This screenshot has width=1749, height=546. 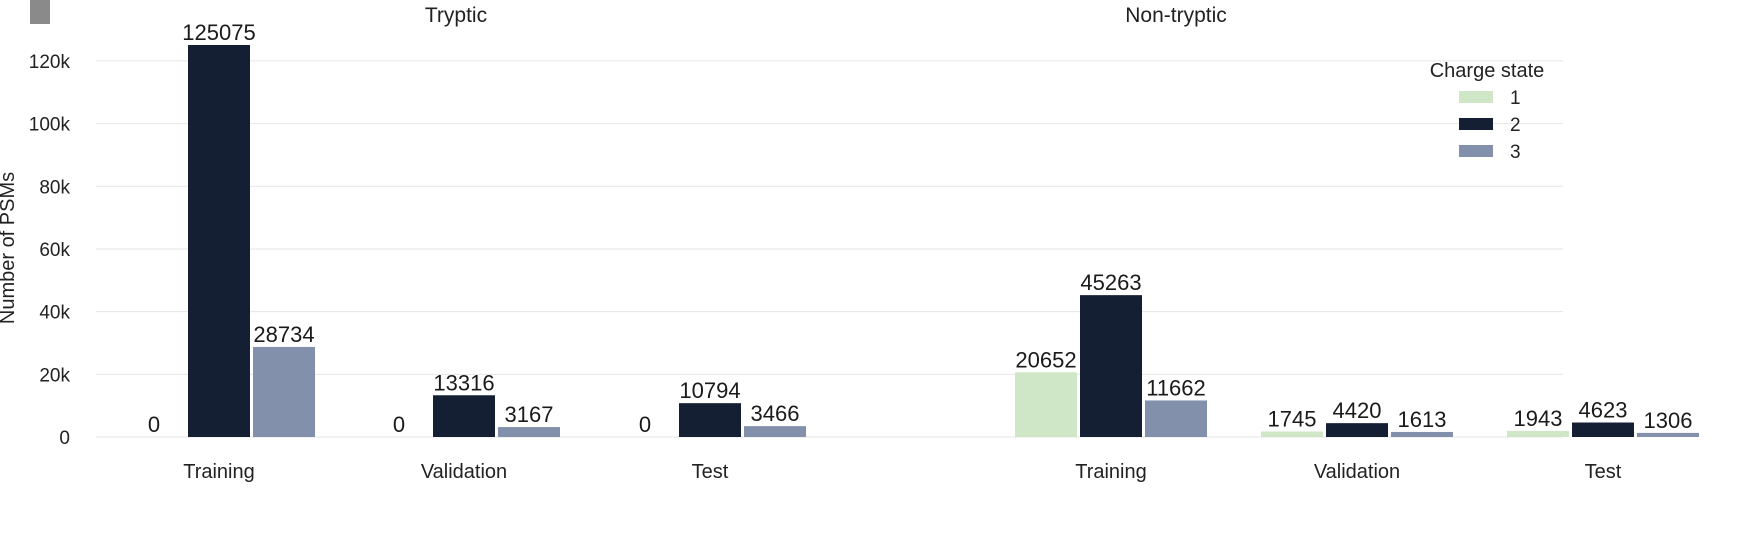 I want to click on y-tick-label: 0, so click(x=64, y=438).